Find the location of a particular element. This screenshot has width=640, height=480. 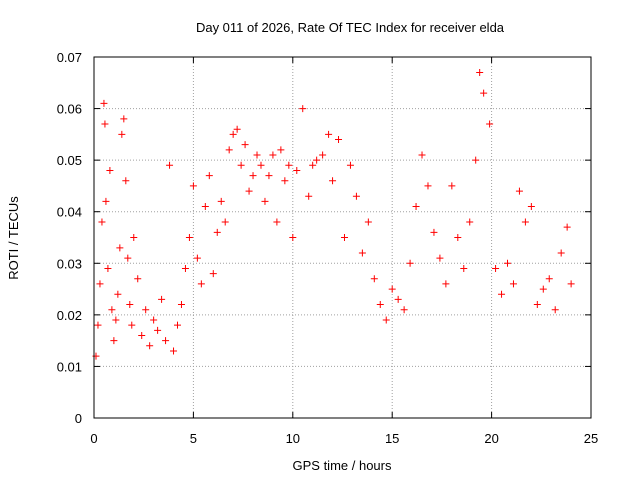

y-tick-label: 0.06 is located at coordinates (69, 109).